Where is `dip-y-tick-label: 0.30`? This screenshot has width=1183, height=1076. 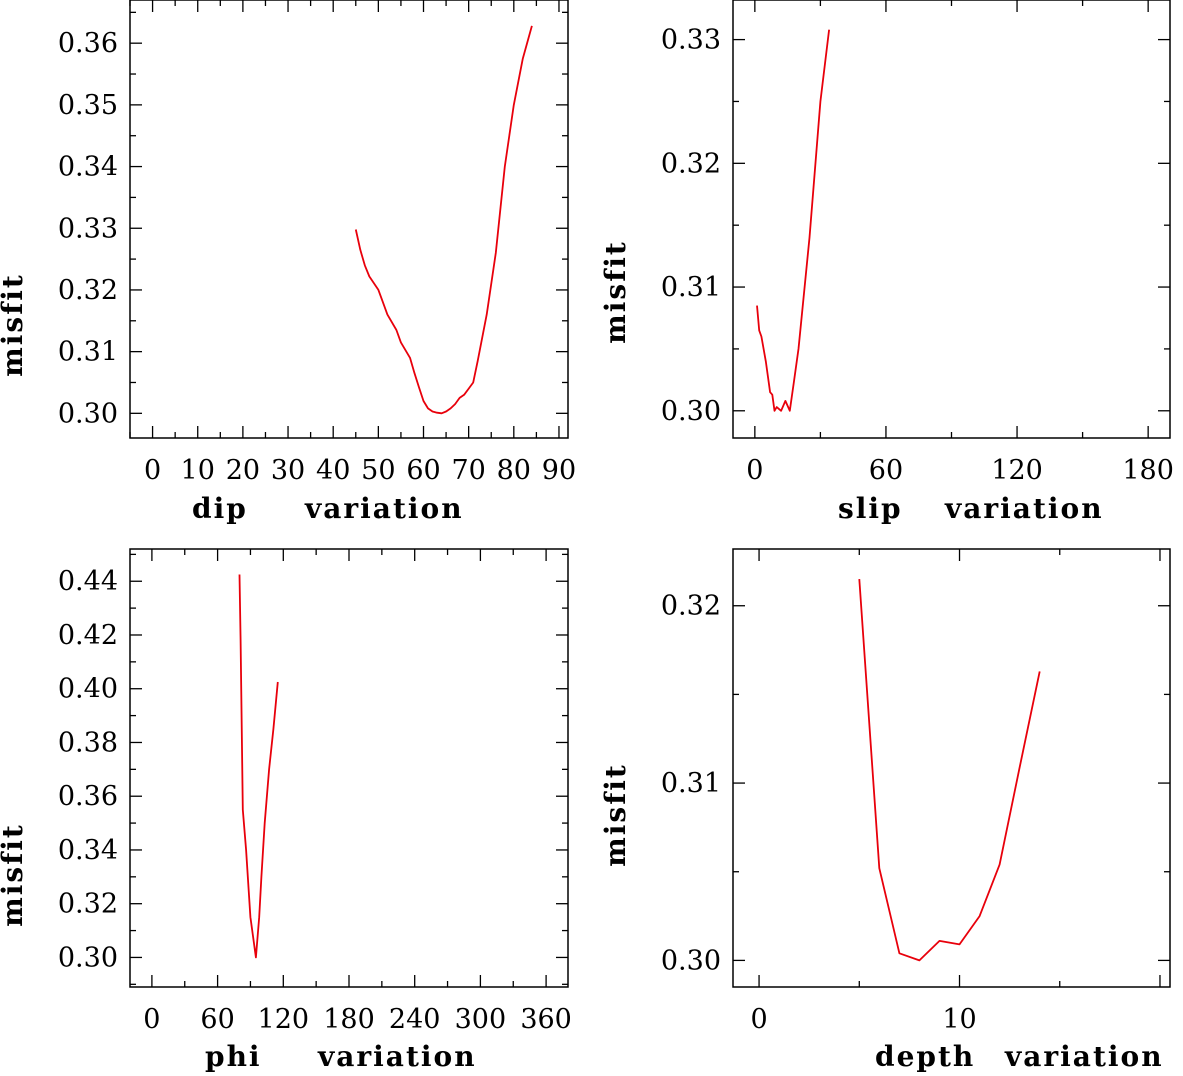 dip-y-tick-label: 0.30 is located at coordinates (88, 413).